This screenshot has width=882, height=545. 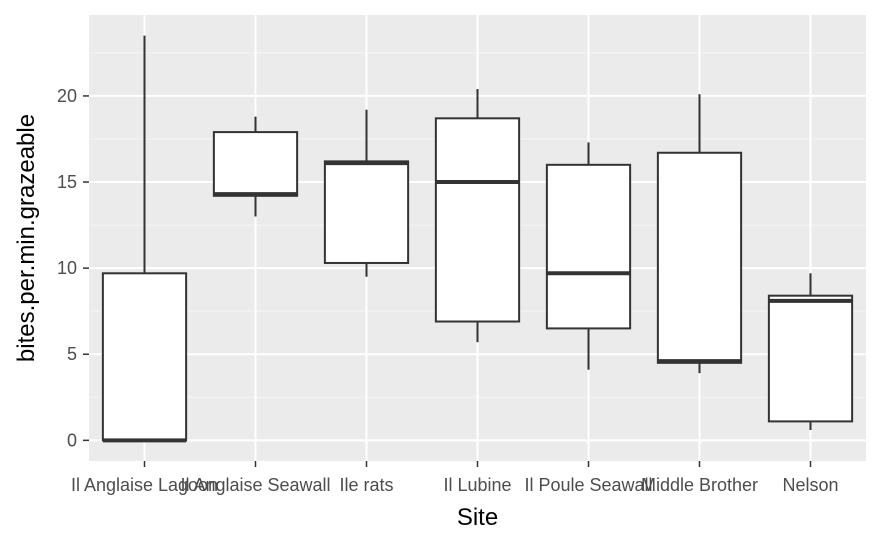 What do you see at coordinates (26, 238) in the screenshot?
I see `y-axis-title: bites.per.min.grazeable` at bounding box center [26, 238].